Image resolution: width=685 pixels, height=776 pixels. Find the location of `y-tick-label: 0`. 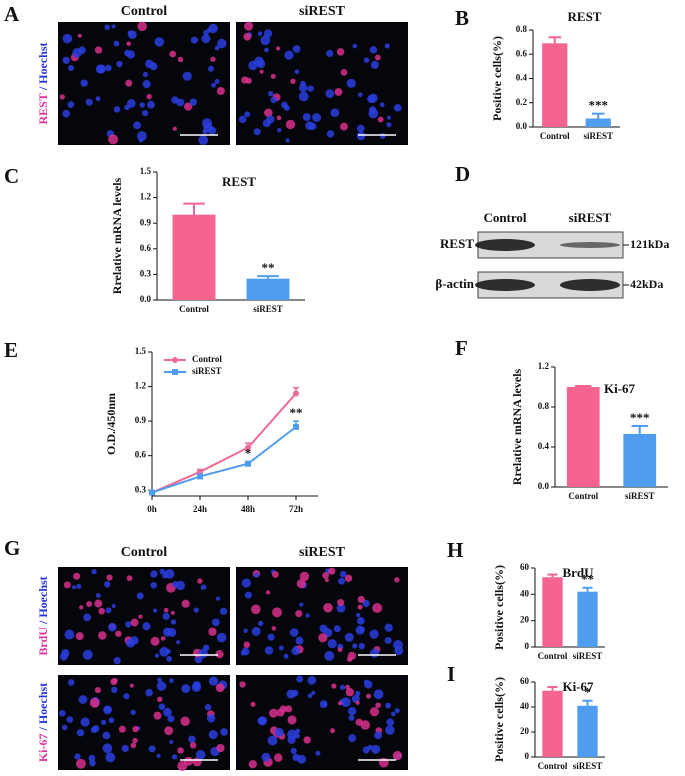

y-tick-label: 0 is located at coordinates (527, 756).